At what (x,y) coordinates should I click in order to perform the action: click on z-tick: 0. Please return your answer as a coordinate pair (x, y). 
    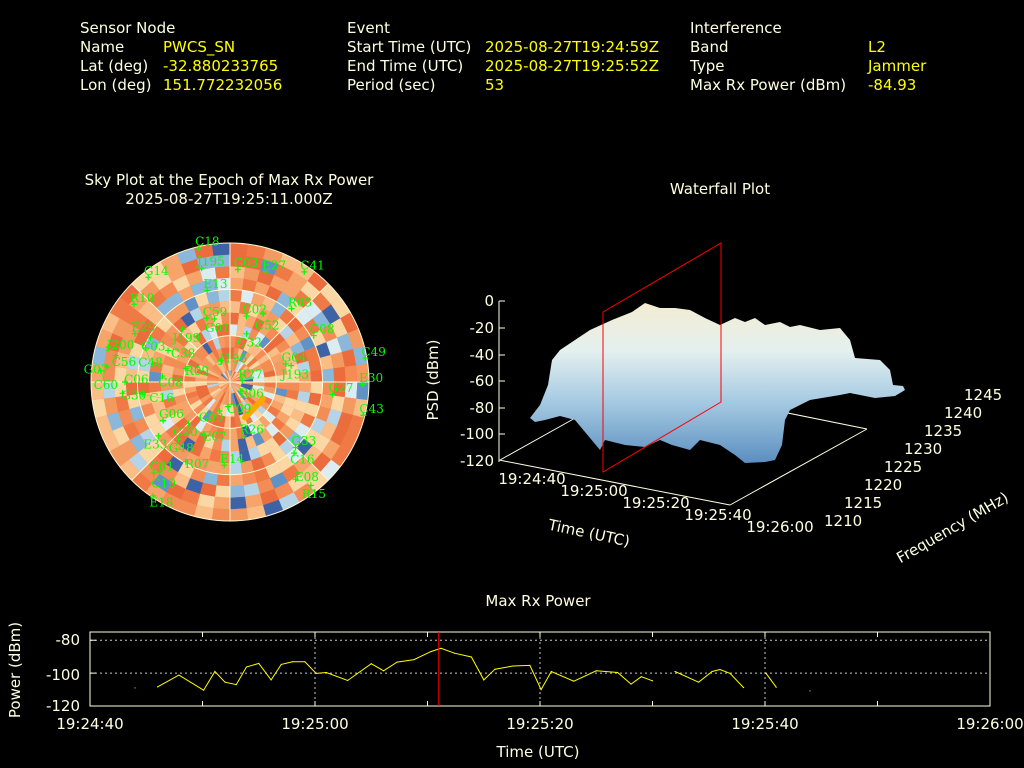
    Looking at the image, I should click on (489, 301).